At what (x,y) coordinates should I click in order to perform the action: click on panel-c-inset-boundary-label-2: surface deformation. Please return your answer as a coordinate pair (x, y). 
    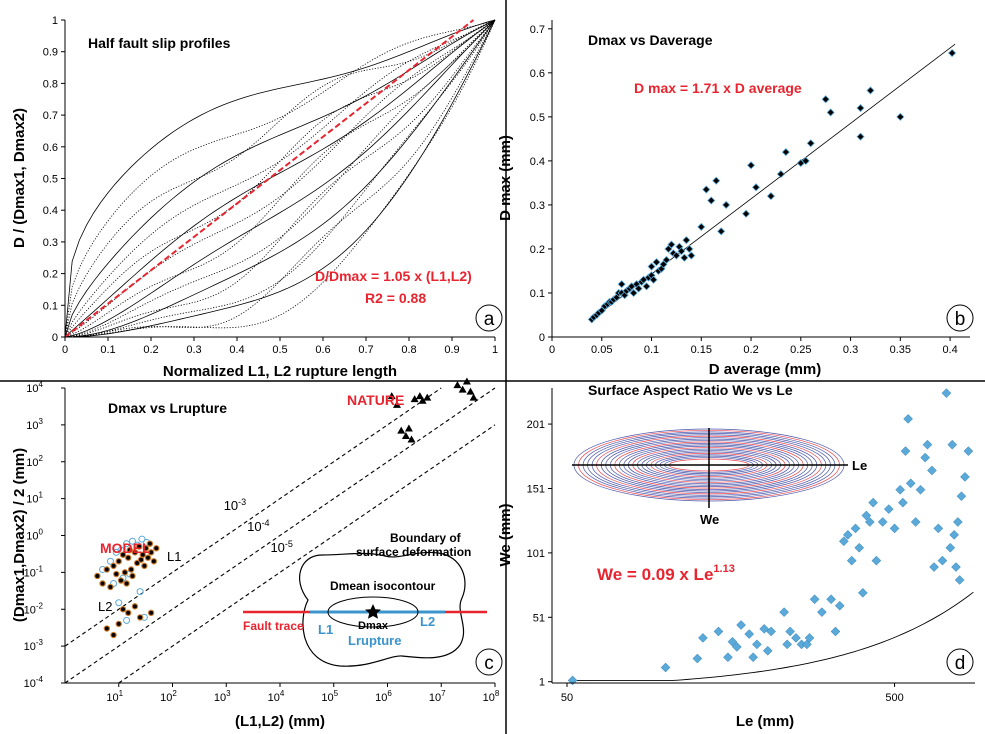
    Looking at the image, I should click on (413, 552).